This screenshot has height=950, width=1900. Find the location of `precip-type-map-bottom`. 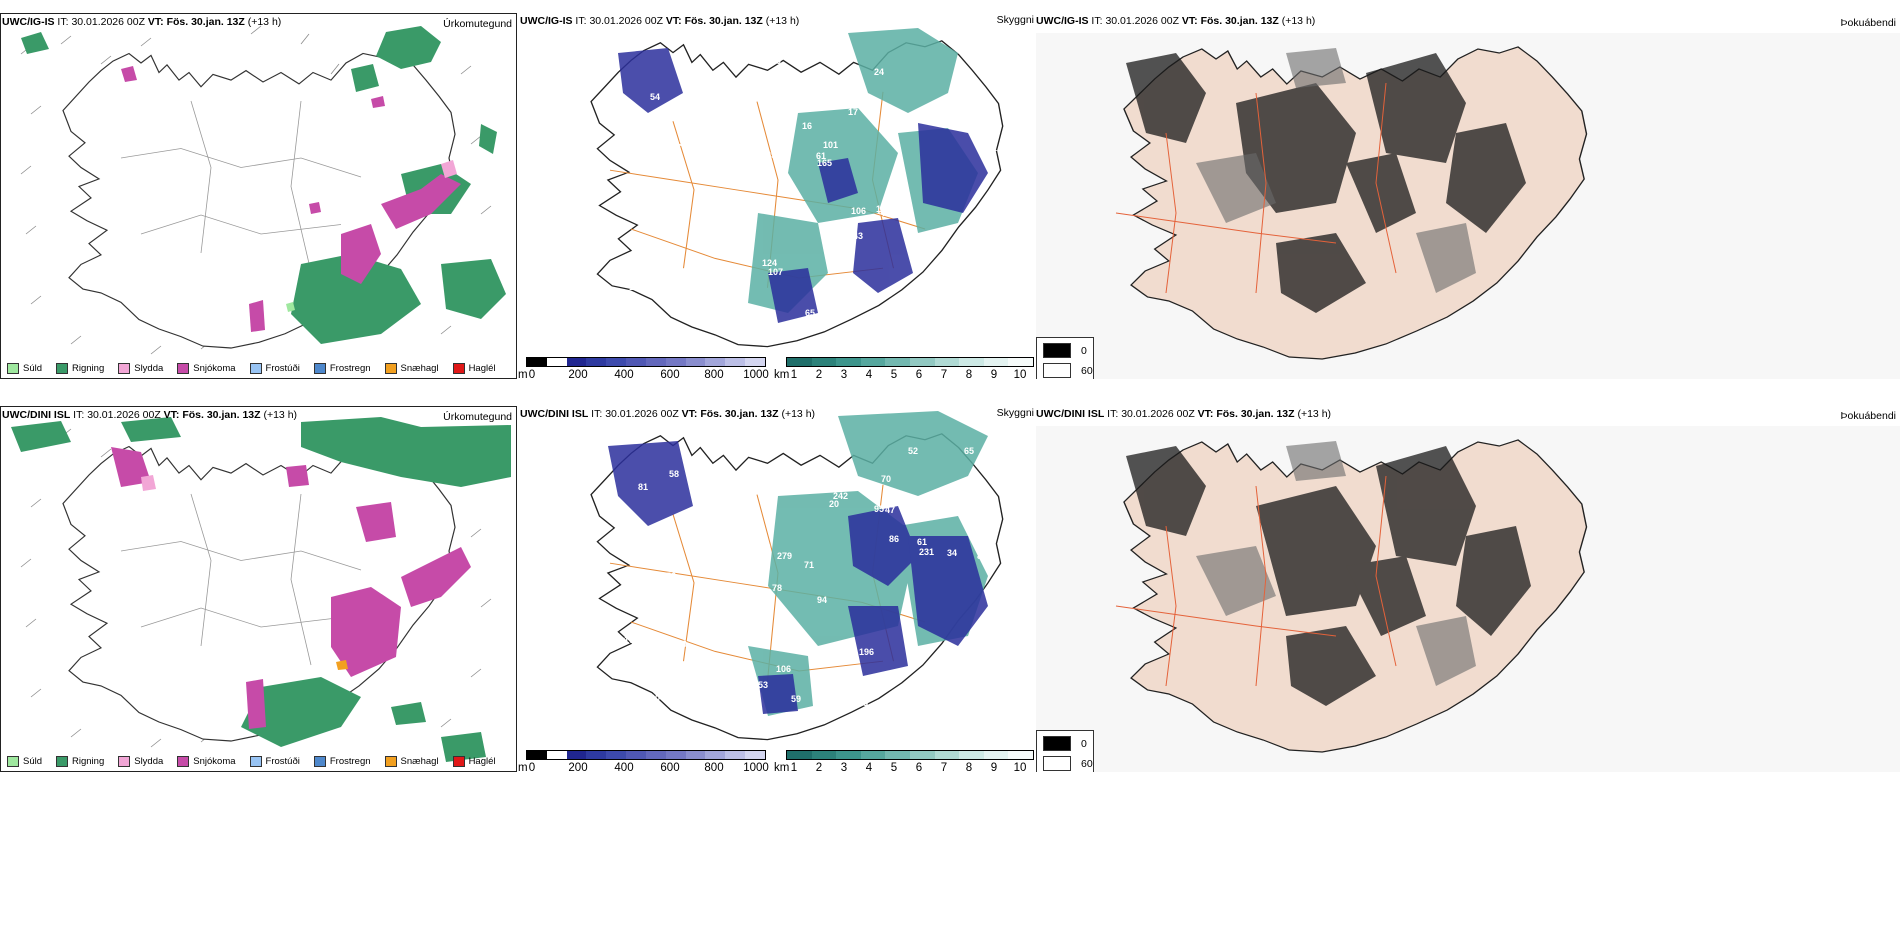

precip-type-map-bottom is located at coordinates (261, 589).